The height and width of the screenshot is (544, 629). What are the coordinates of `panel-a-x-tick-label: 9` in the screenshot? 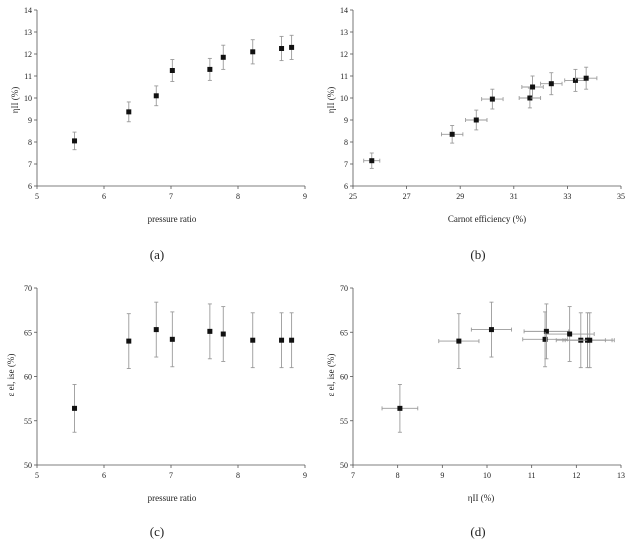 It's located at (305, 196).